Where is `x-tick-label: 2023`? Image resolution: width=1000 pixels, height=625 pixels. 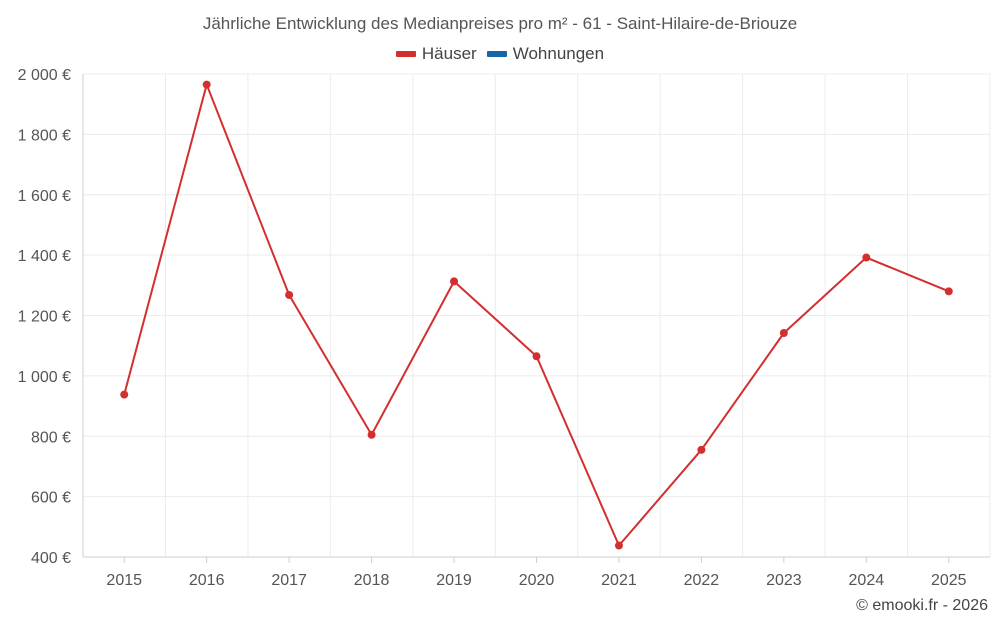 x-tick-label: 2023 is located at coordinates (784, 580).